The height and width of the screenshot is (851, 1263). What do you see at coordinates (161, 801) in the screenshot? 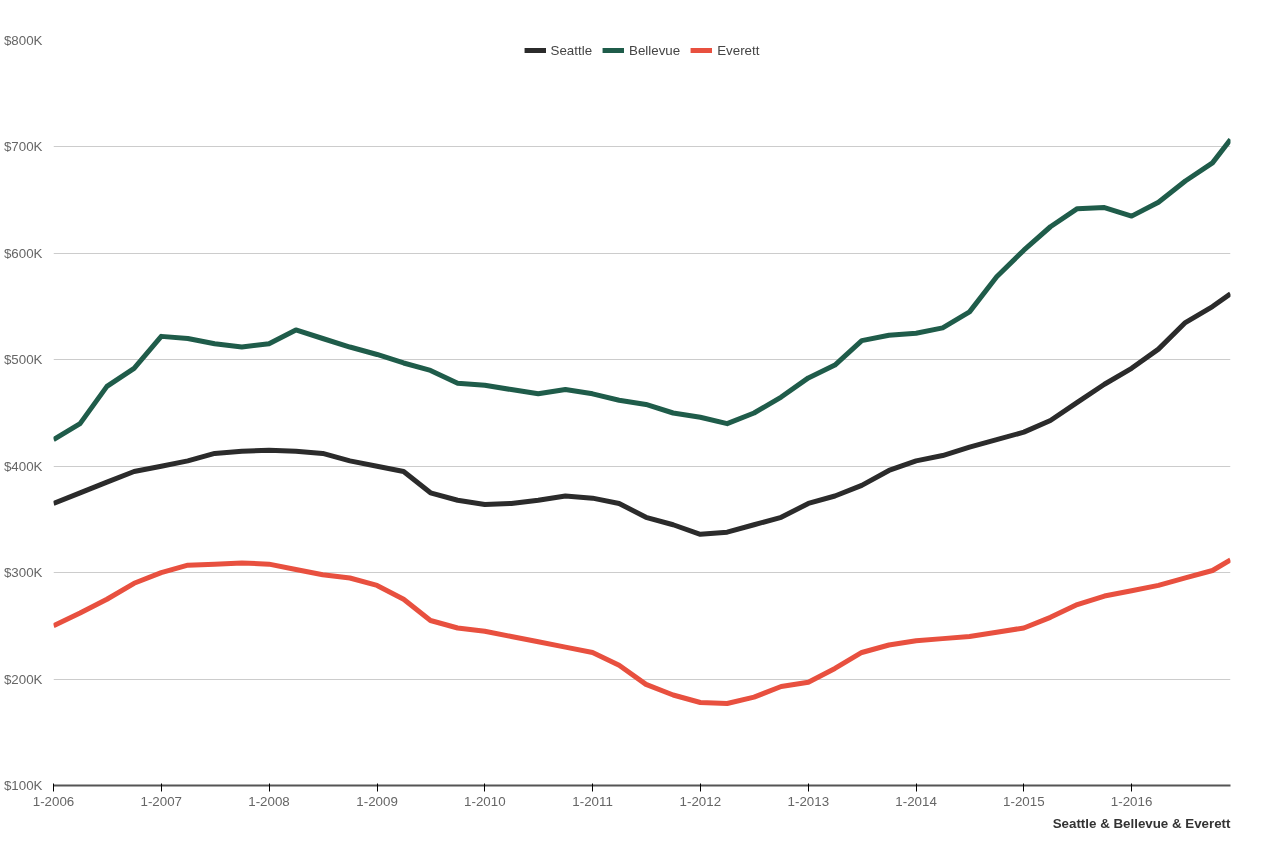
I see `x-tick-label: 1-2007` at bounding box center [161, 801].